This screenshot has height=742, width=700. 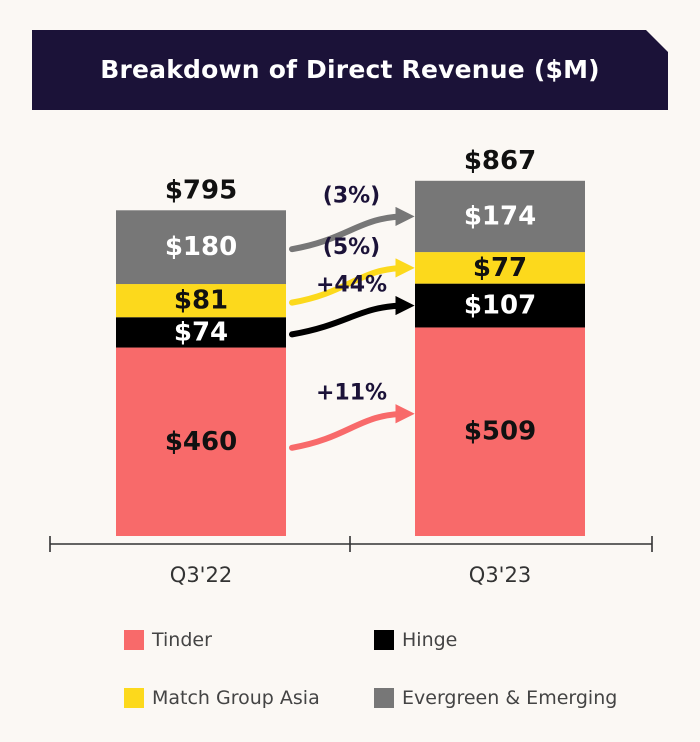 I want to click on x-tick-label-q3-22: Q3'22, so click(x=201, y=575).